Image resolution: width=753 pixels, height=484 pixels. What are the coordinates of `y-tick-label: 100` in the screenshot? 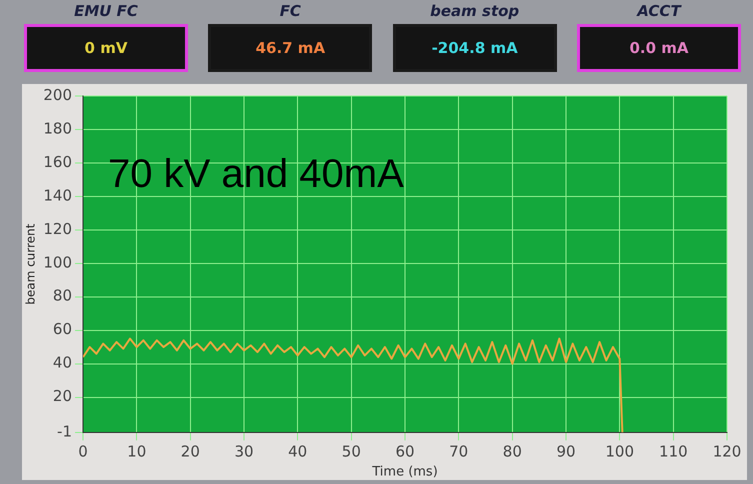 It's located at (57, 262).